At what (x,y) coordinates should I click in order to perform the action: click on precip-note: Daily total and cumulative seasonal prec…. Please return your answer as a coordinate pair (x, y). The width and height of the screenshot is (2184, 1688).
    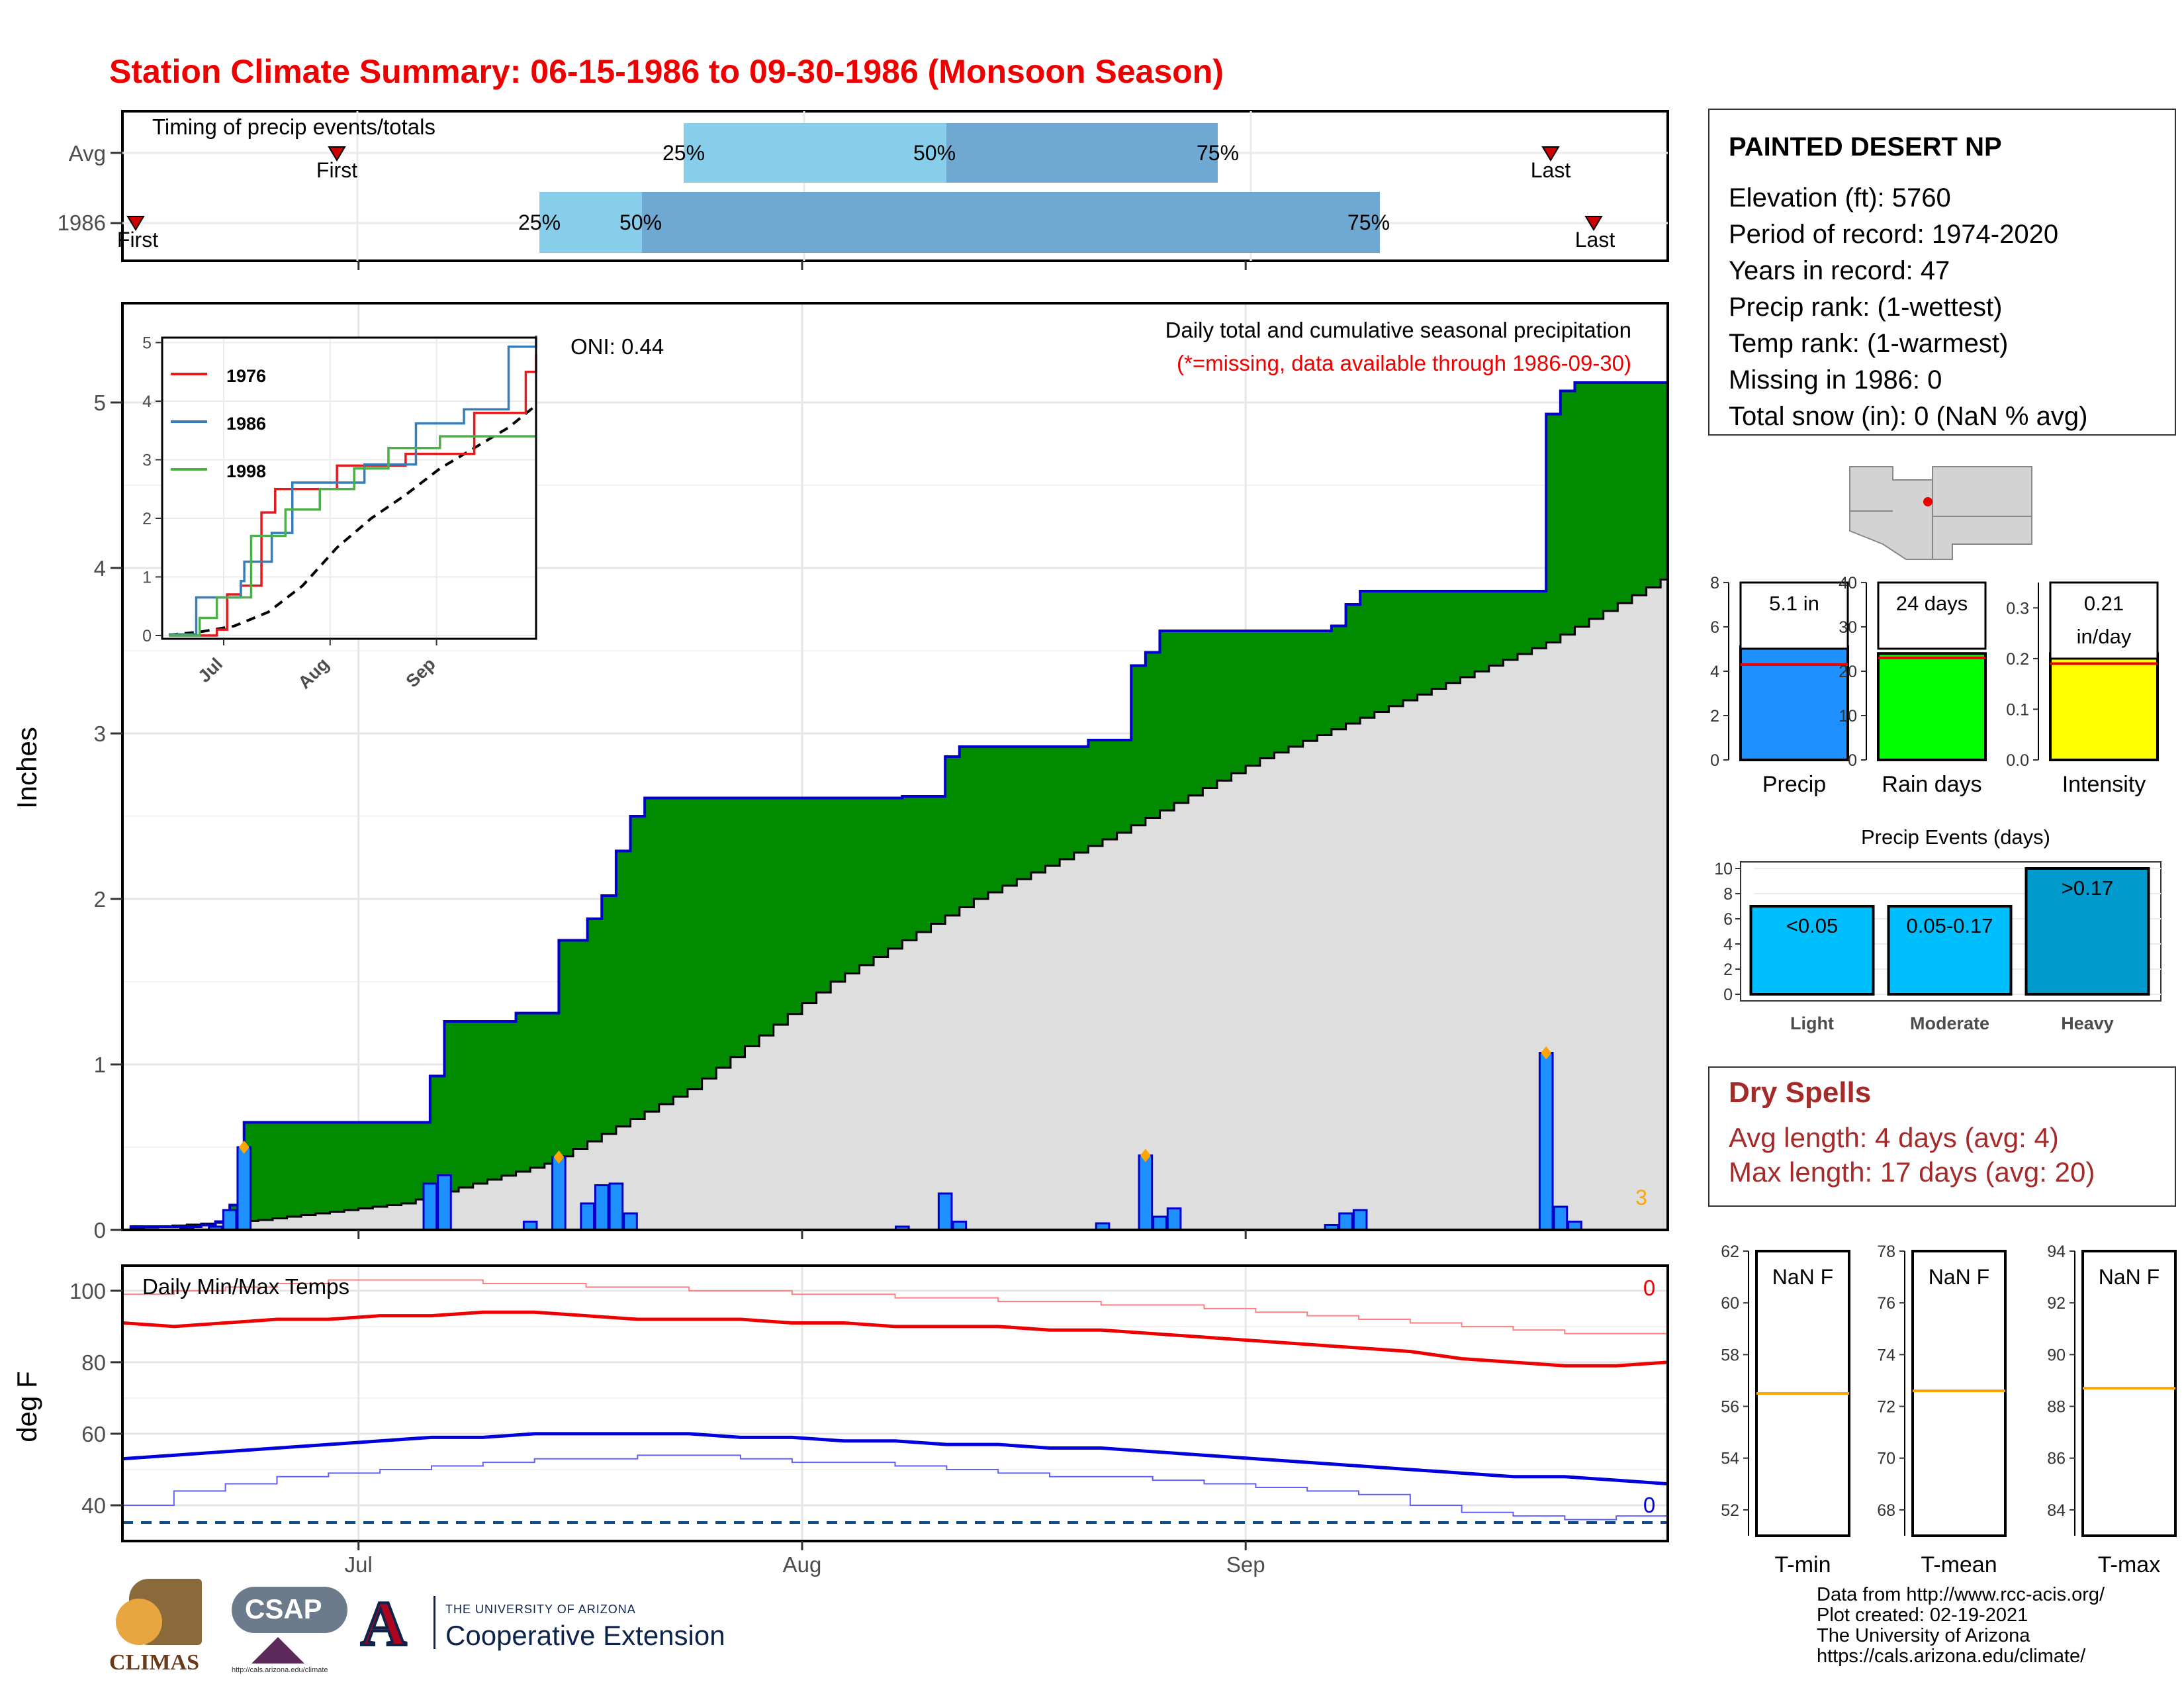
    Looking at the image, I should click on (1398, 330).